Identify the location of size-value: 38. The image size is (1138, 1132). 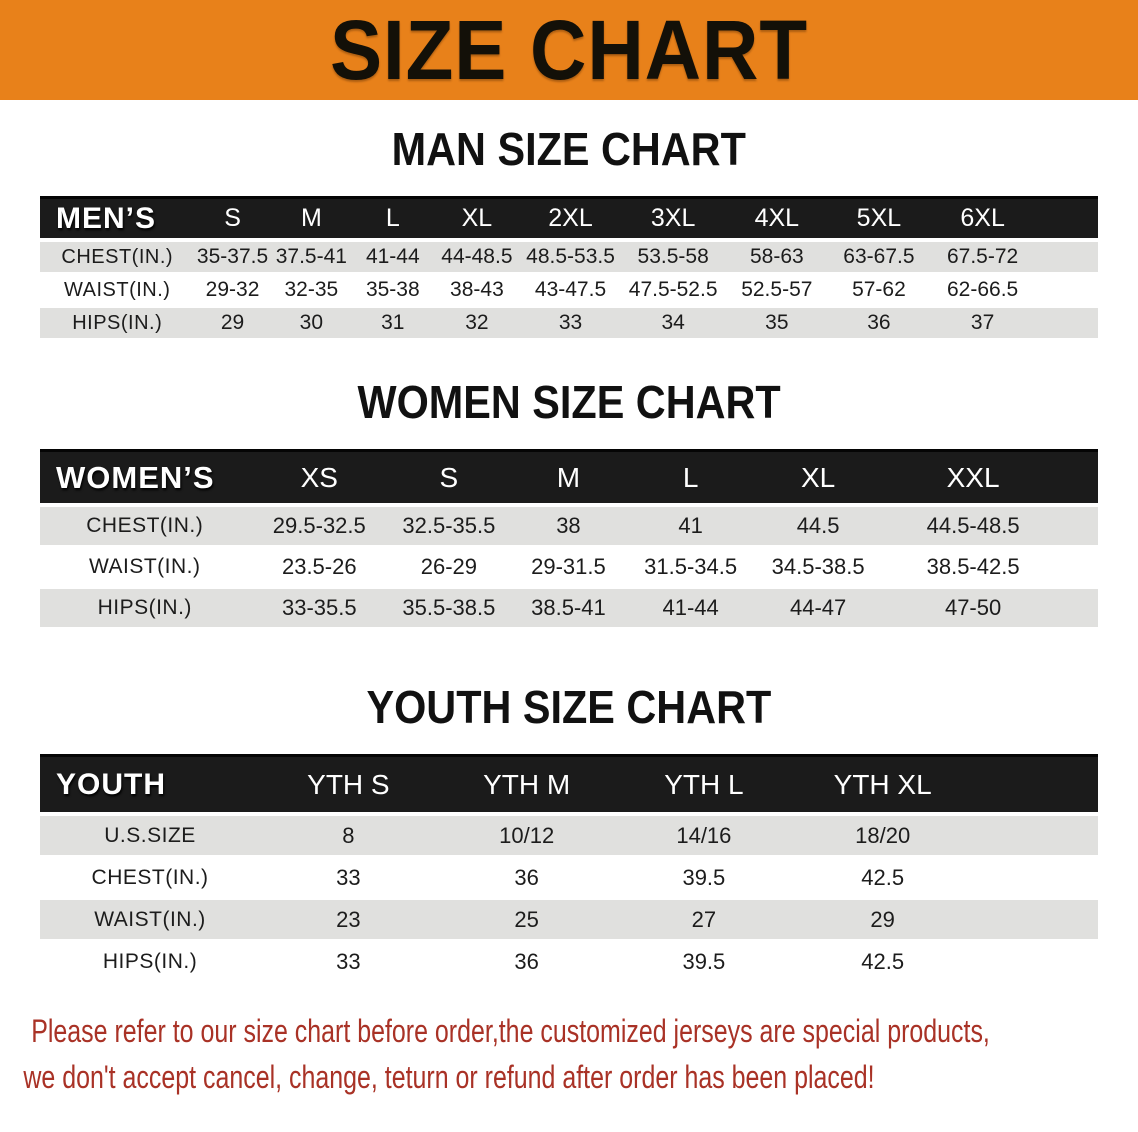
(568, 527).